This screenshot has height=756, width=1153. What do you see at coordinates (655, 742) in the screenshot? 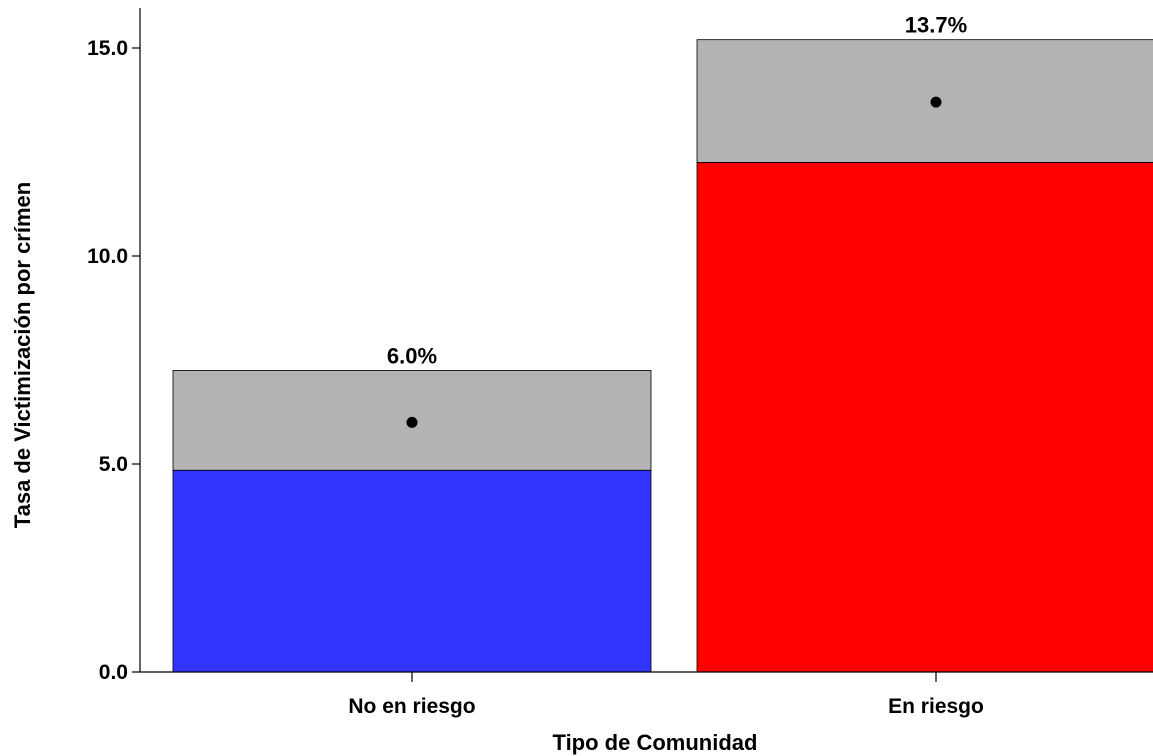
I see `x-axis-title: Tipo de Comunidad` at bounding box center [655, 742].